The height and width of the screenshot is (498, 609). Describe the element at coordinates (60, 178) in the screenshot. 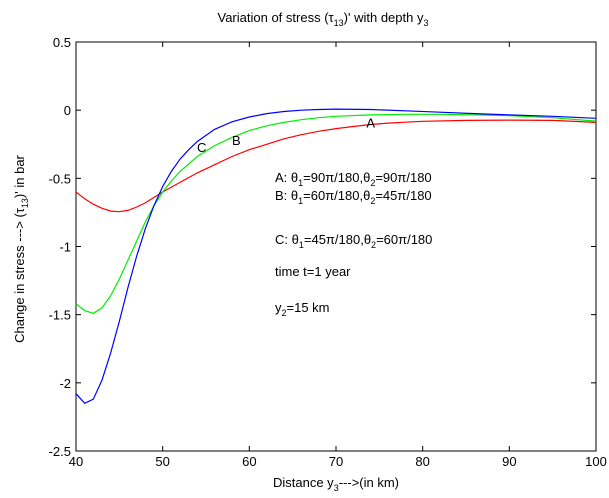

I see `y-tick-label: -0.5` at that location.